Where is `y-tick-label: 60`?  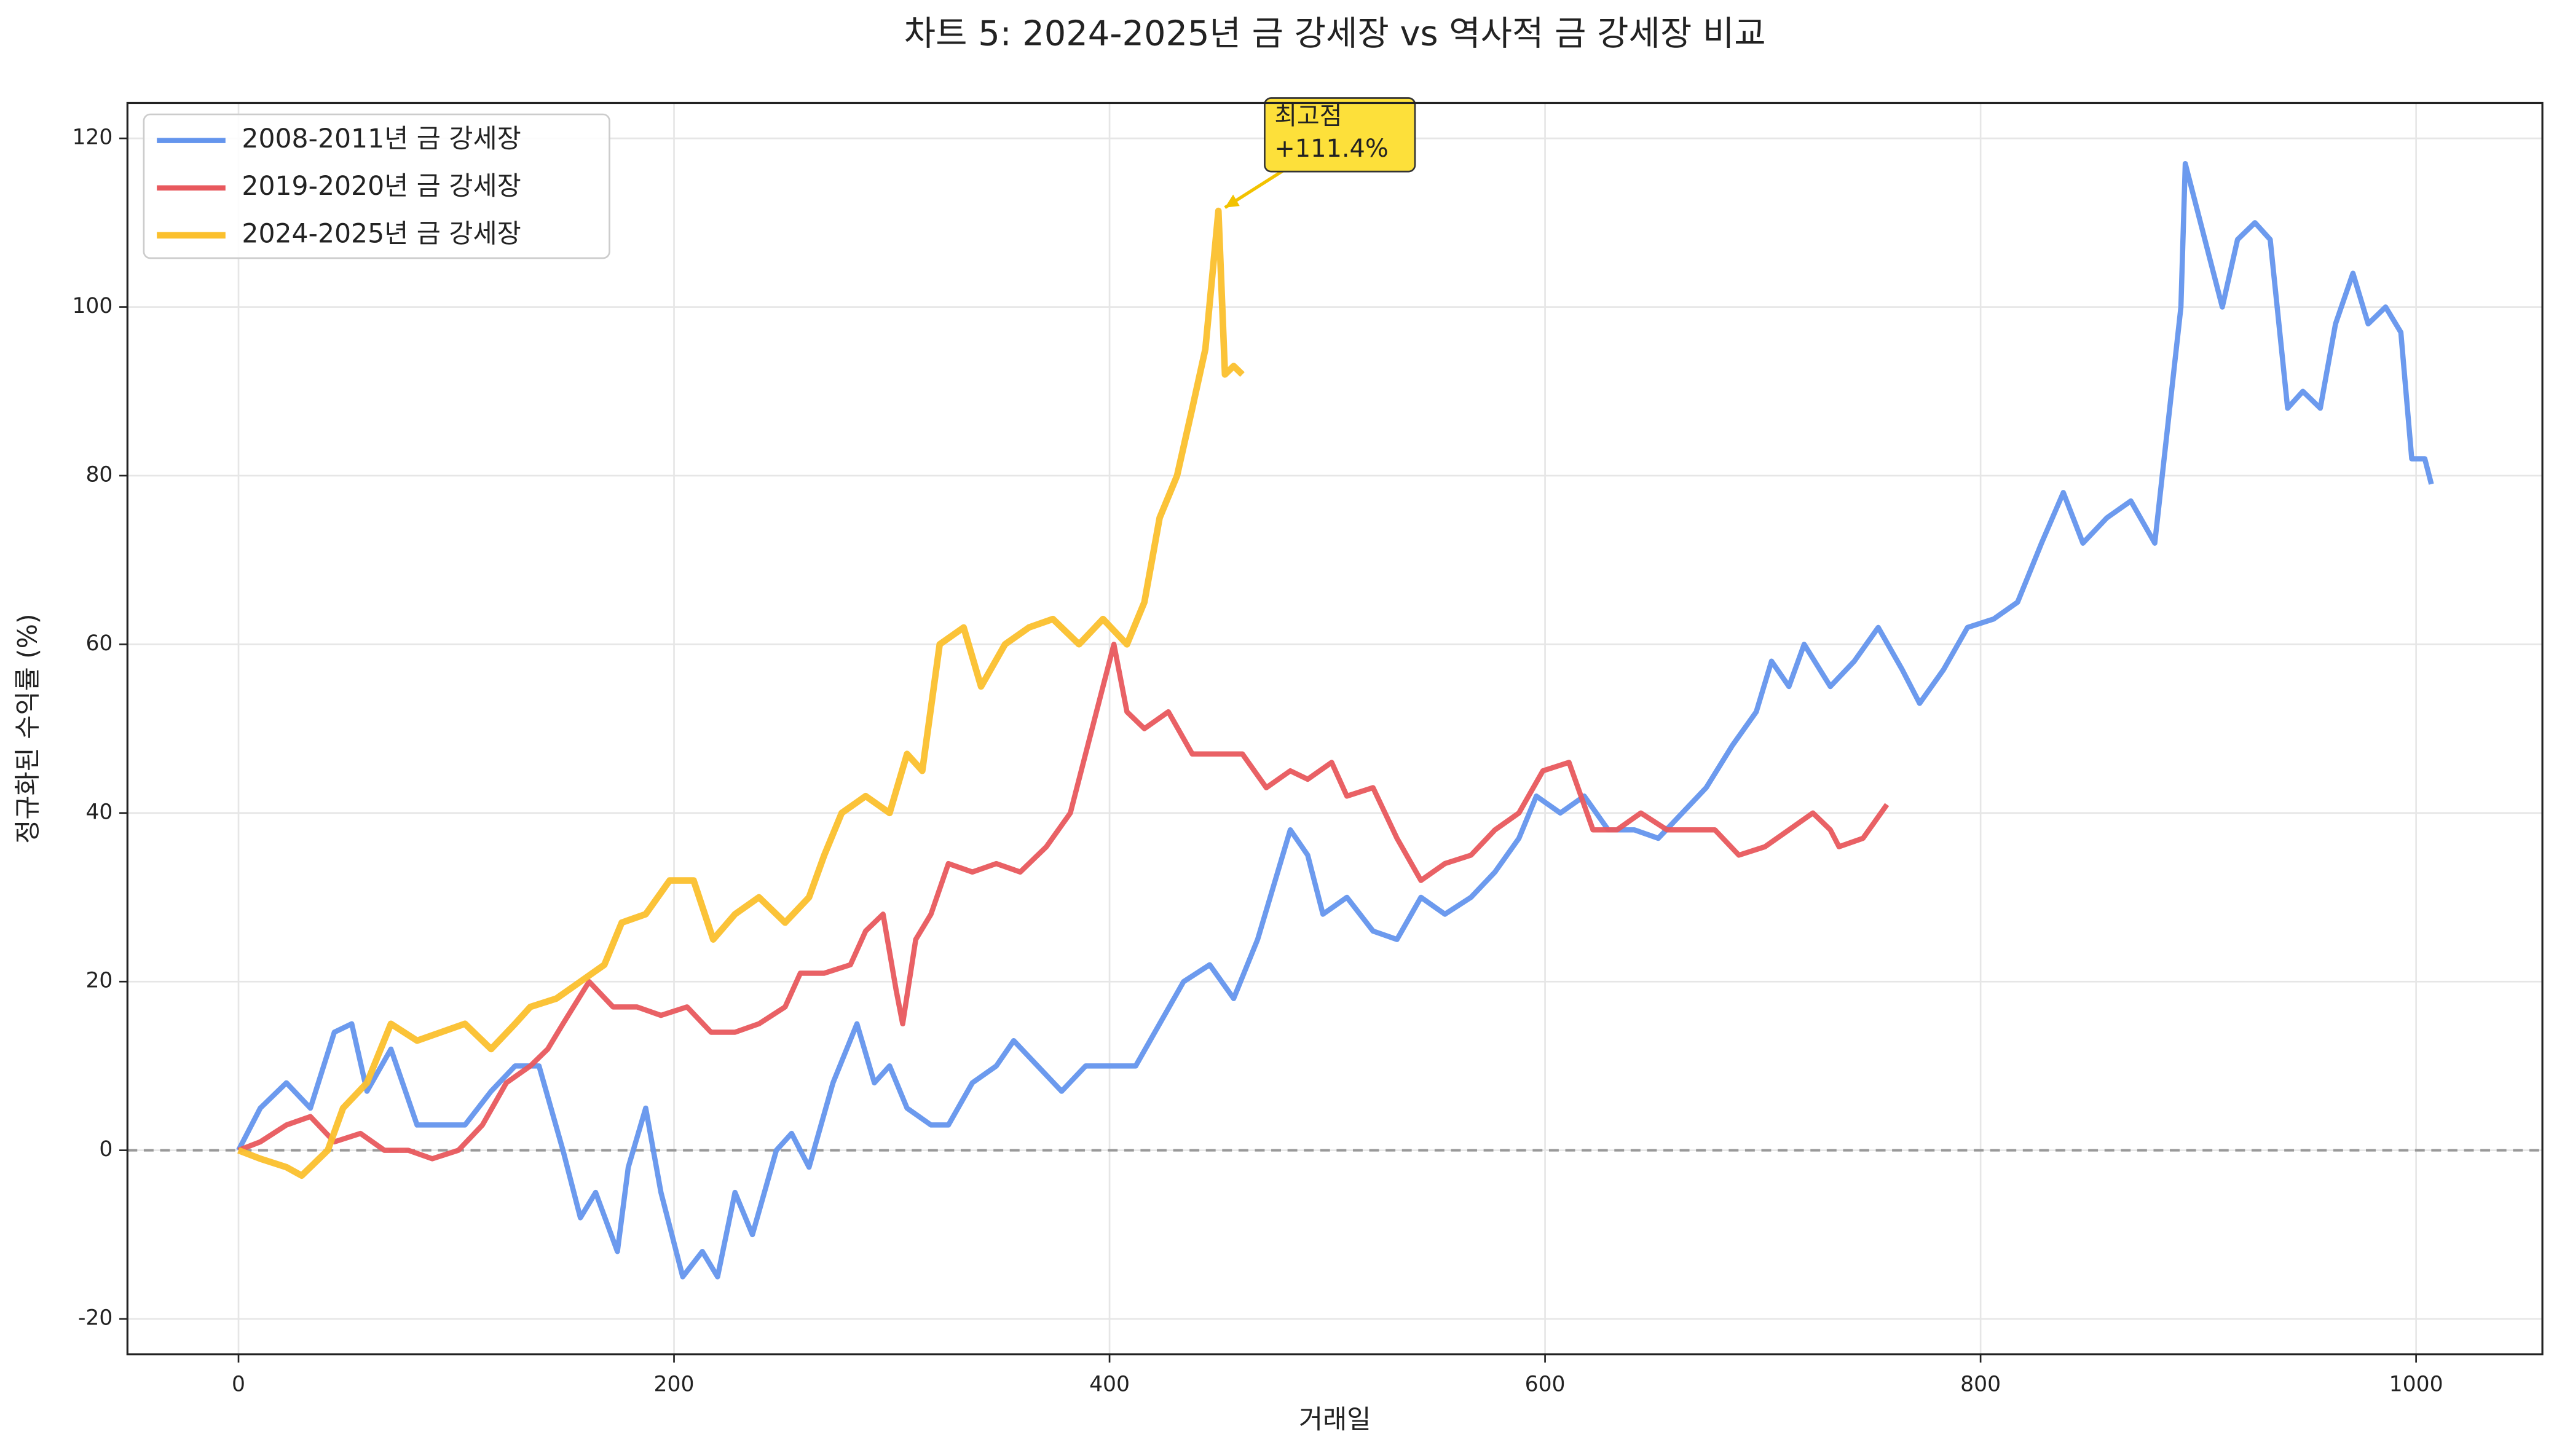
y-tick-label: 60 is located at coordinates (98, 643).